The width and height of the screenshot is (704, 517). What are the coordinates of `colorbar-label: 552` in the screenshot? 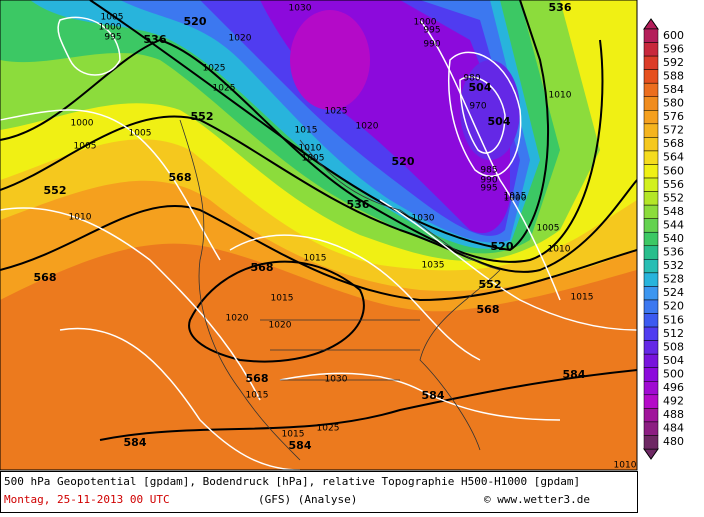 It's located at (673, 197).